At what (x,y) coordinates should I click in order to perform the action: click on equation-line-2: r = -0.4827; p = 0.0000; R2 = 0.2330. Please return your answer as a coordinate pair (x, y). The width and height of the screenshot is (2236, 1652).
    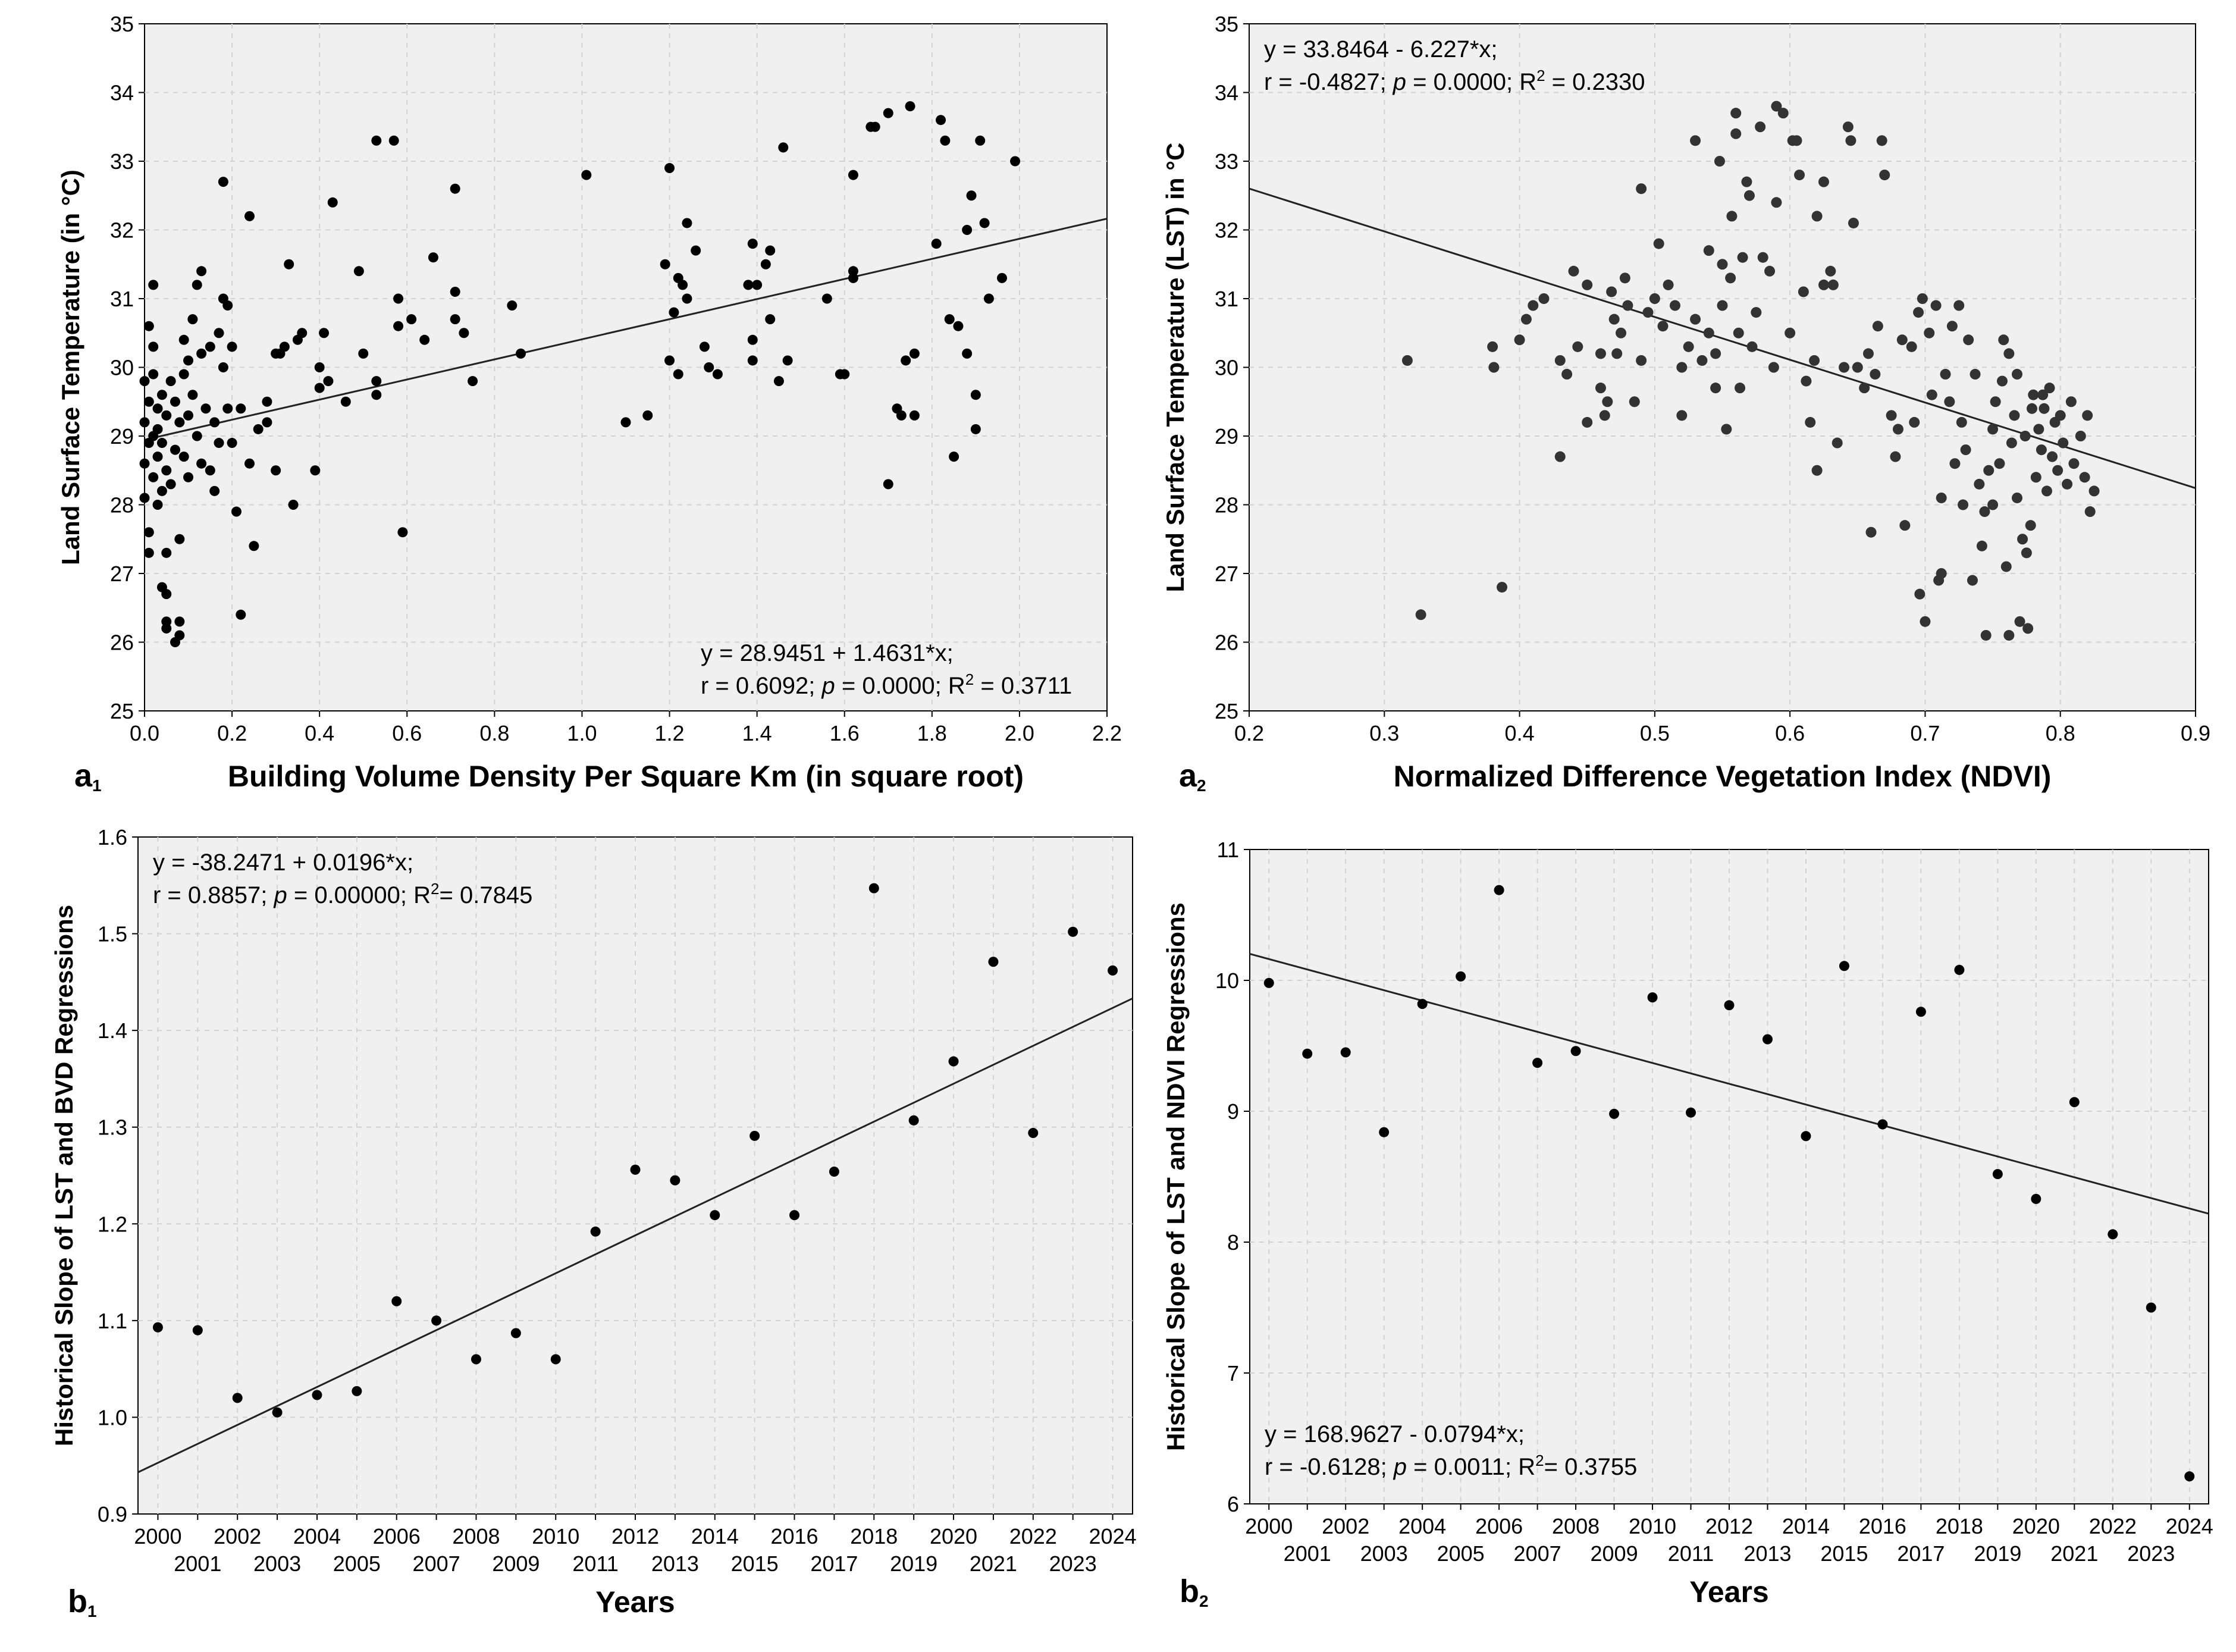
    Looking at the image, I should click on (1454, 81).